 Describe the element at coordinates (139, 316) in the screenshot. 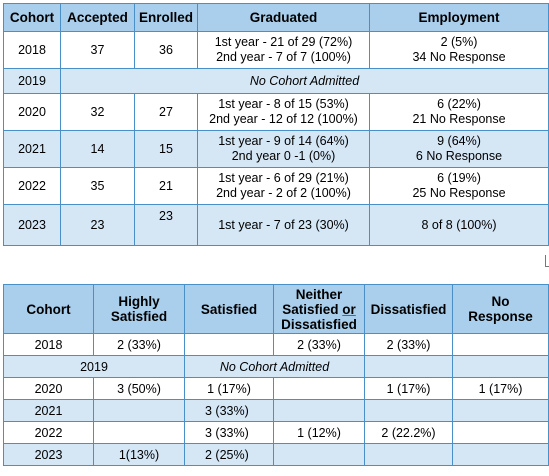

I see `header-line: Satisfied` at that location.